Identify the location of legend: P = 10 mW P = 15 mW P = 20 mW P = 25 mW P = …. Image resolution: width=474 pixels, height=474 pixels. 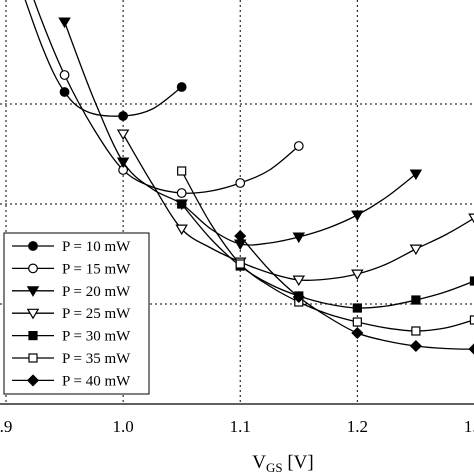
(76, 313).